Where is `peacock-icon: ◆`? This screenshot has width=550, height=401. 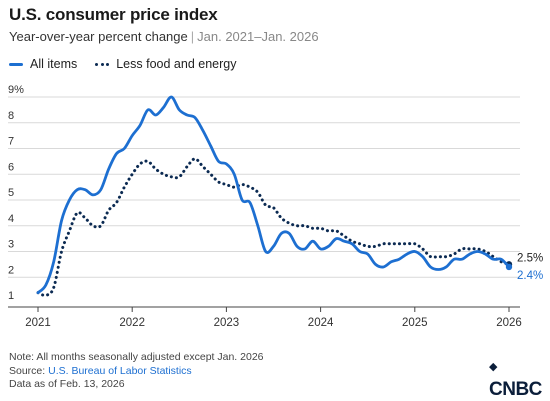
peacock-icon: ◆ is located at coordinates (493, 367).